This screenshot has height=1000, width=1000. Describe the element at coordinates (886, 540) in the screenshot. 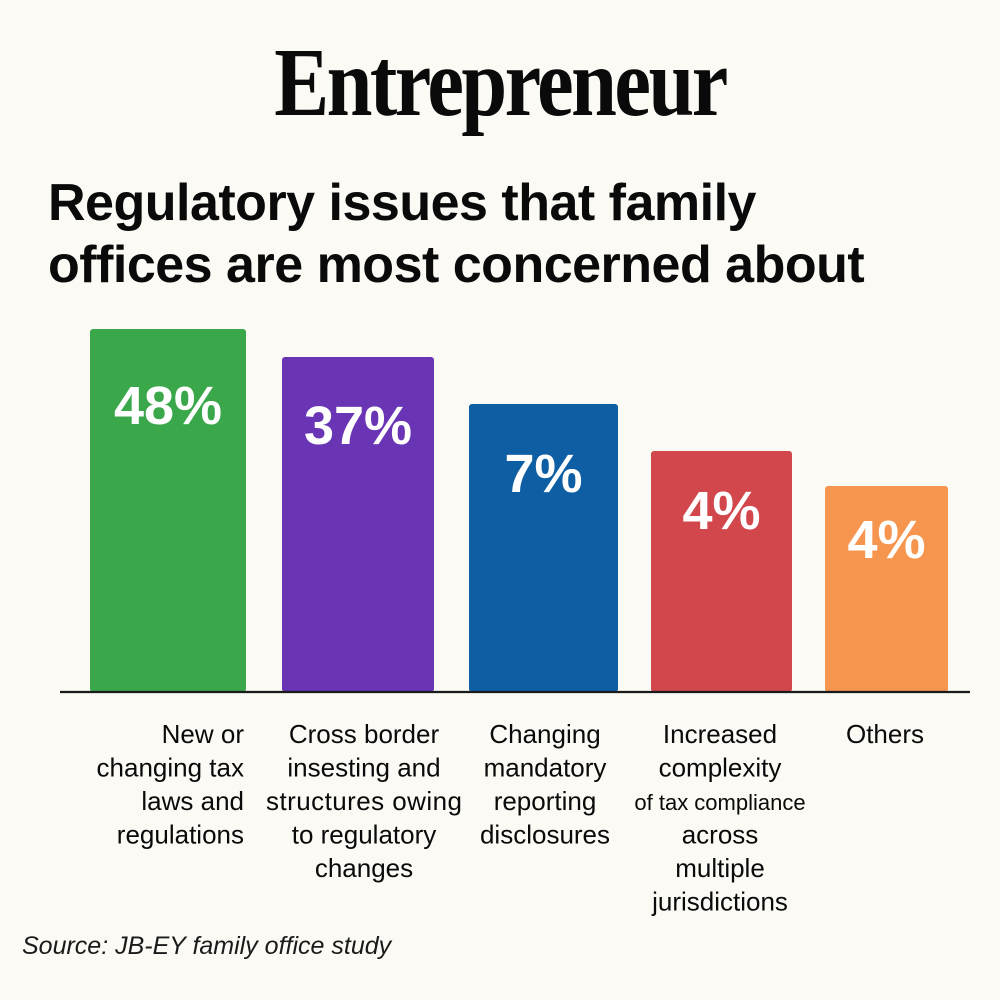

I see `data-label-5: 4%` at that location.